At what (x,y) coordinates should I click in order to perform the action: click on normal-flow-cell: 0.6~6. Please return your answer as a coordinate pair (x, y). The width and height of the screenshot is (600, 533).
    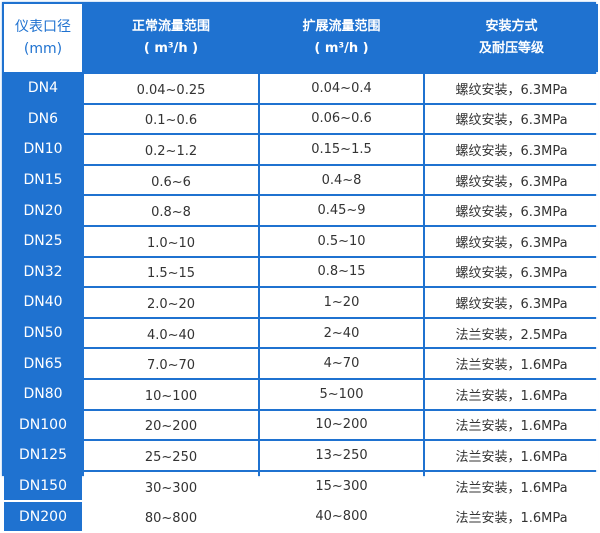
    Looking at the image, I should click on (171, 180).